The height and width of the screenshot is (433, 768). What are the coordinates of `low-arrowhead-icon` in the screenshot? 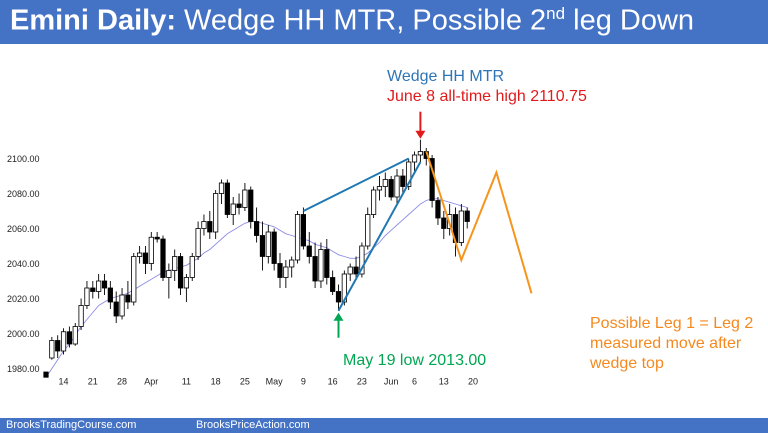 It's located at (338, 316).